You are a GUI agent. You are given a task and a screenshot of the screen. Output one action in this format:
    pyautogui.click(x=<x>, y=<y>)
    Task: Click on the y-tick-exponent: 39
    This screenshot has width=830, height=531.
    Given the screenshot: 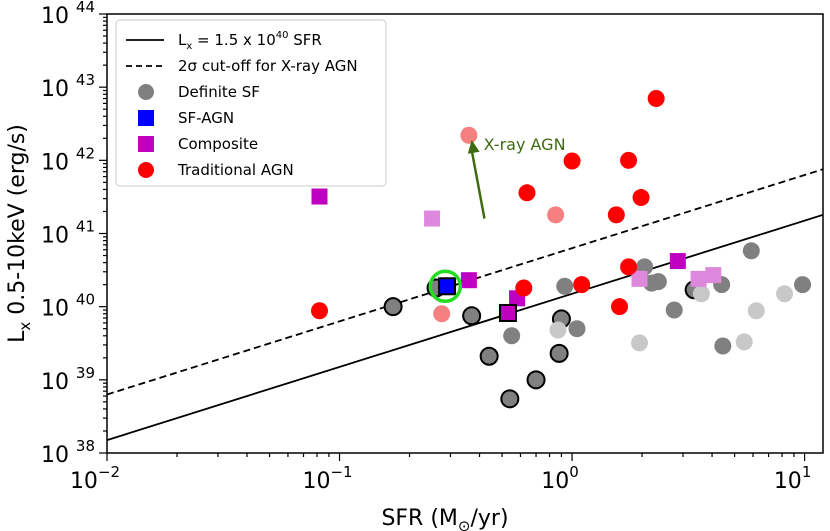 What is the action you would take?
    pyautogui.click(x=85, y=373)
    